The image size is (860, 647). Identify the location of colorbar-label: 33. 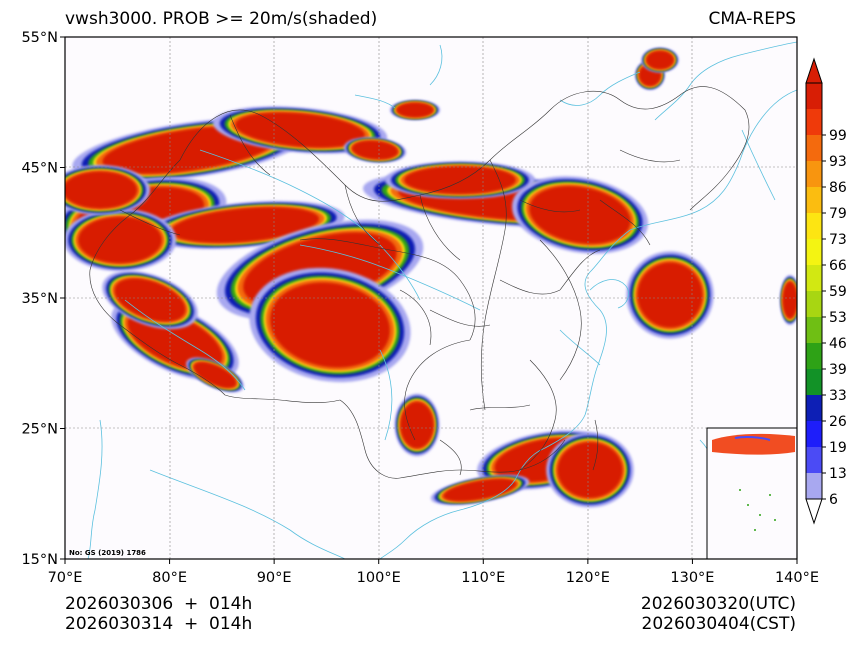
(838, 396).